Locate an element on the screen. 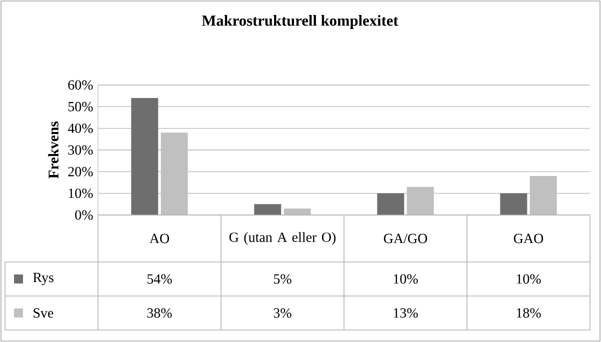 Image resolution: width=601 pixels, height=342 pixels. x-tick-label: AO is located at coordinates (160, 239).